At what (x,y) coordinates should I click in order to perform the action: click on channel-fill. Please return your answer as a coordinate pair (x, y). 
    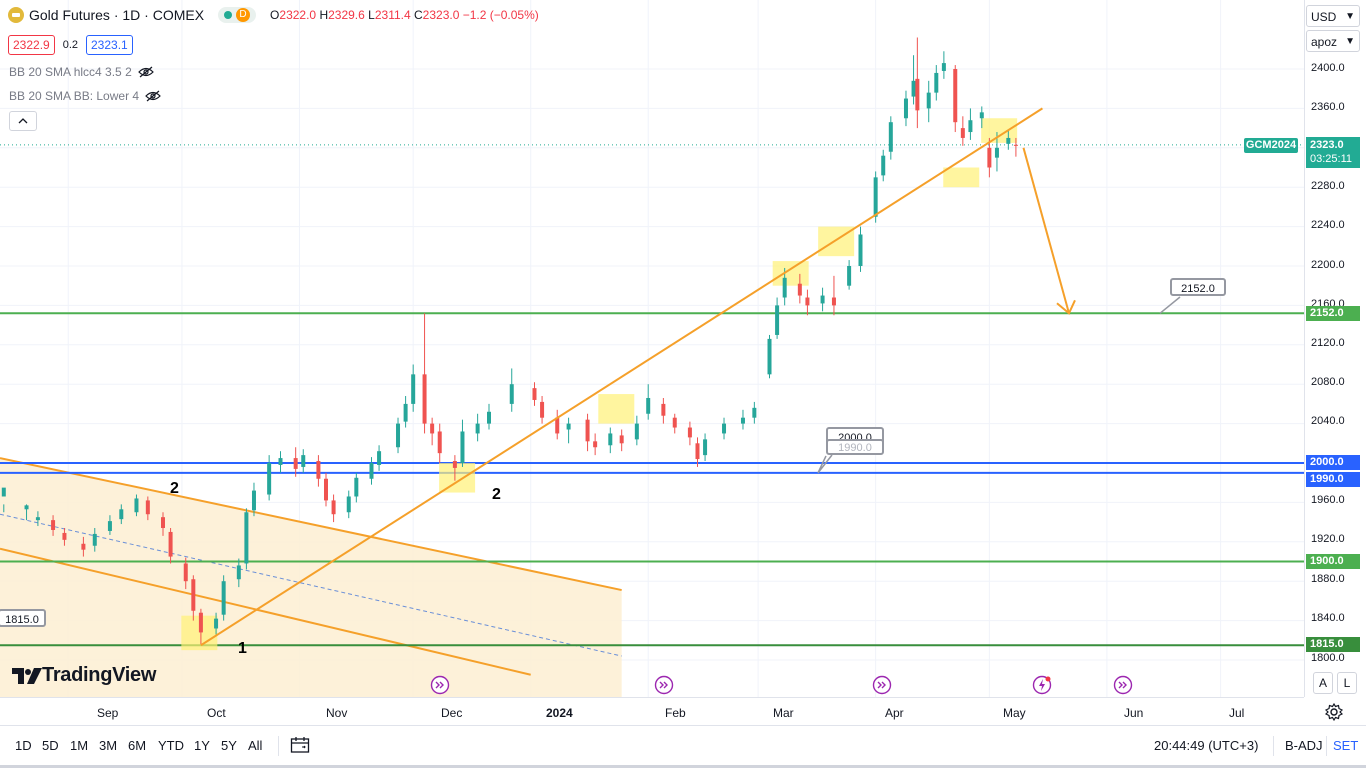
    Looking at the image, I should click on (311, 577).